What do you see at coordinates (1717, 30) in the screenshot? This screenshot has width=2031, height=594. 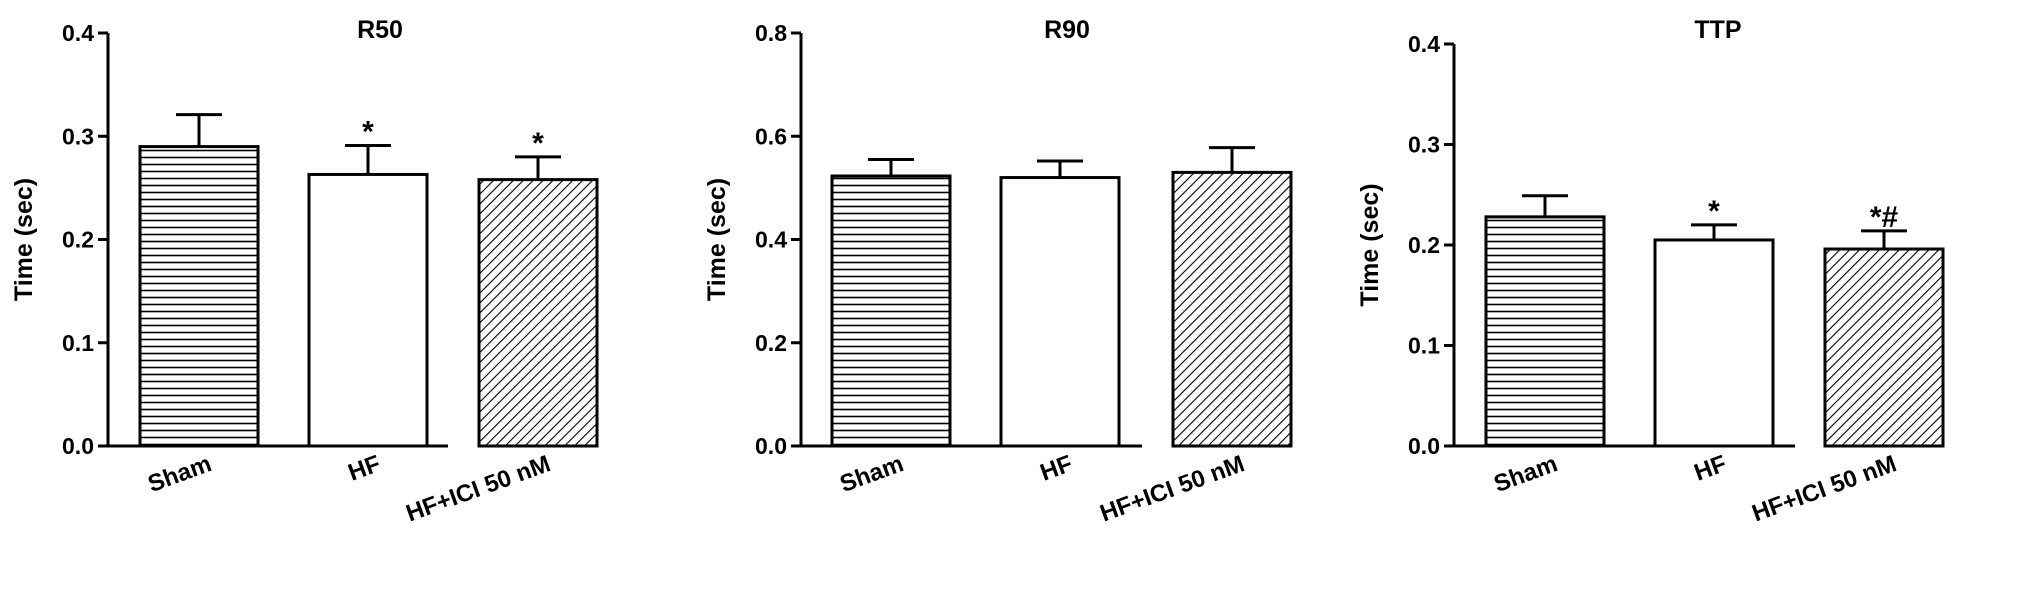 I see `chart-title: TTP` at bounding box center [1717, 30].